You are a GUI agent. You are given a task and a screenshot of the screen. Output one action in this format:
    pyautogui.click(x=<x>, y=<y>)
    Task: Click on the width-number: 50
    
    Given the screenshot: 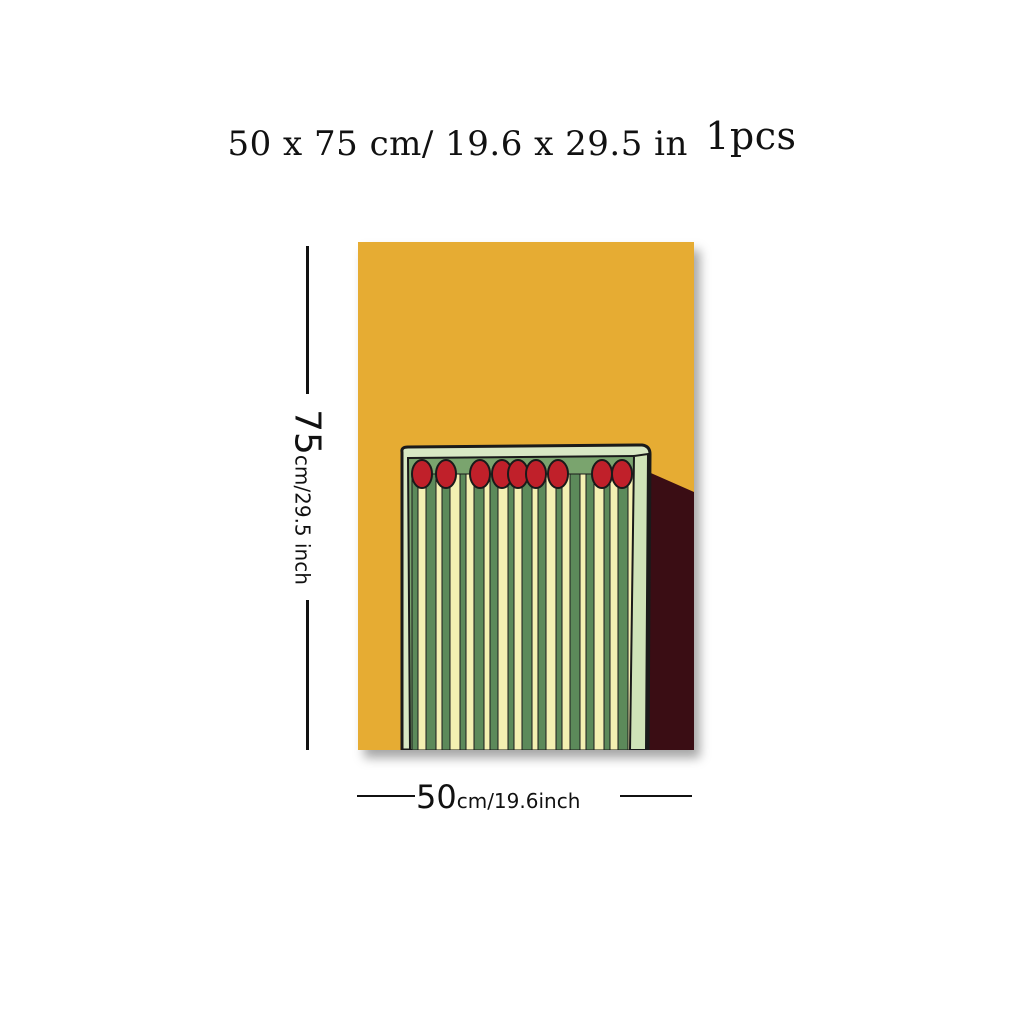 What is the action you would take?
    pyautogui.click(x=436, y=797)
    